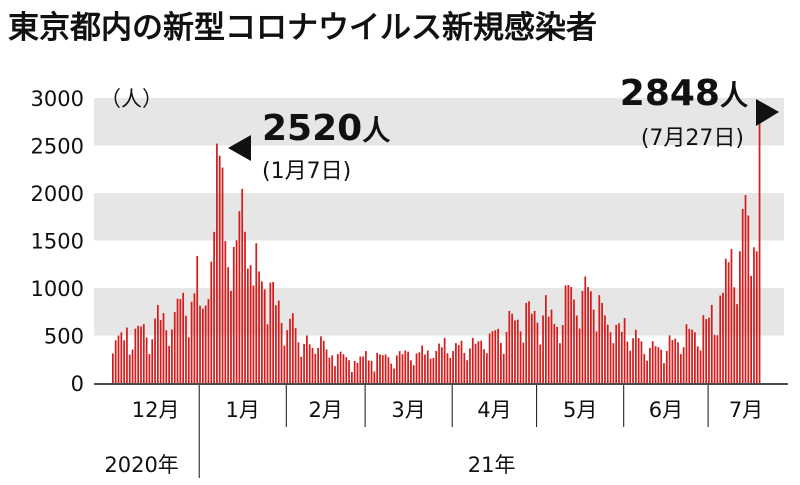  I want to click on month-label: 5月, so click(580, 410).